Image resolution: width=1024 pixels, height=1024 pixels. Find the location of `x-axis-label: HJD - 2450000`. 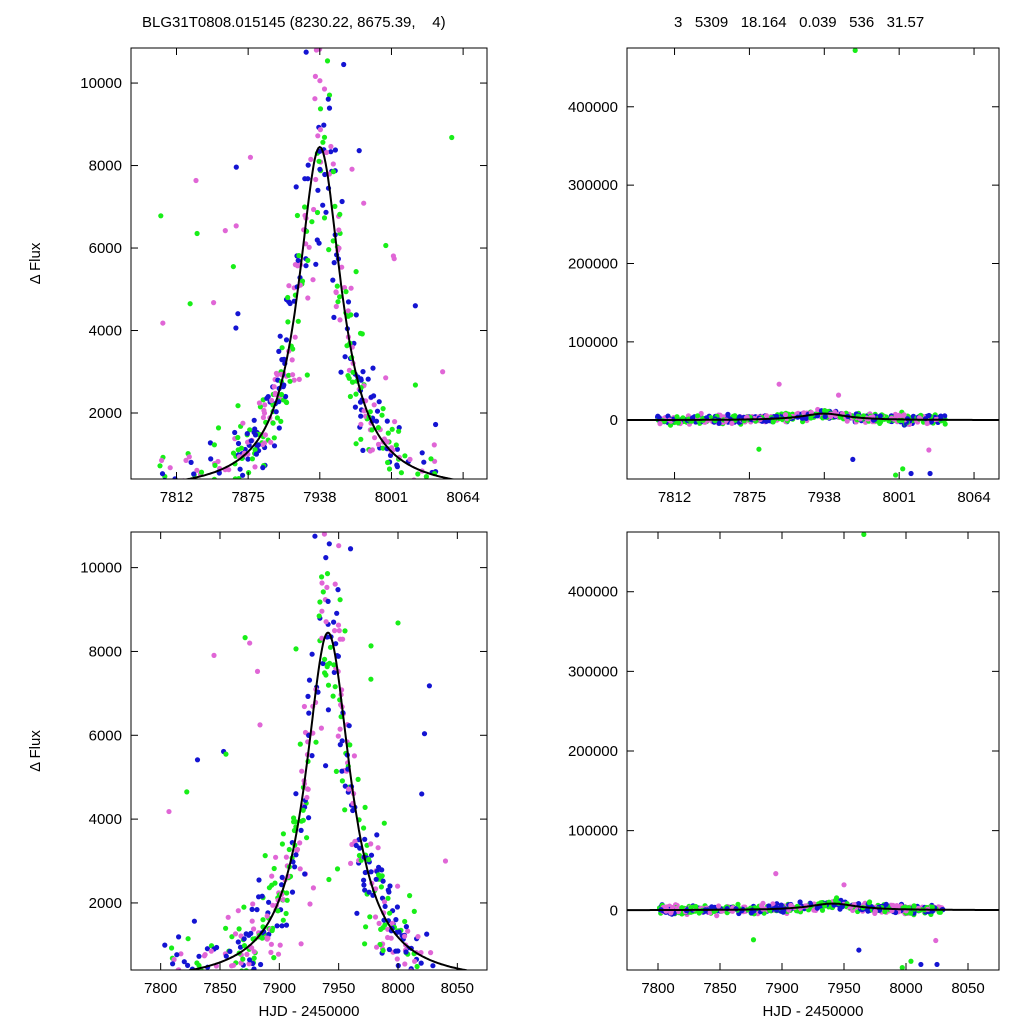

x-axis-label: HJD - 2450000 is located at coordinates (813, 1011).